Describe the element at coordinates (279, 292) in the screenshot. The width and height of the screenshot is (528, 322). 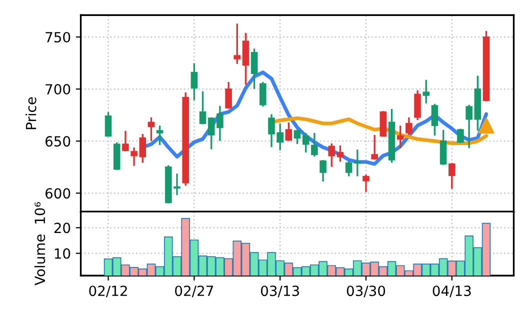
I see `x-tick-label: 03/13` at that location.